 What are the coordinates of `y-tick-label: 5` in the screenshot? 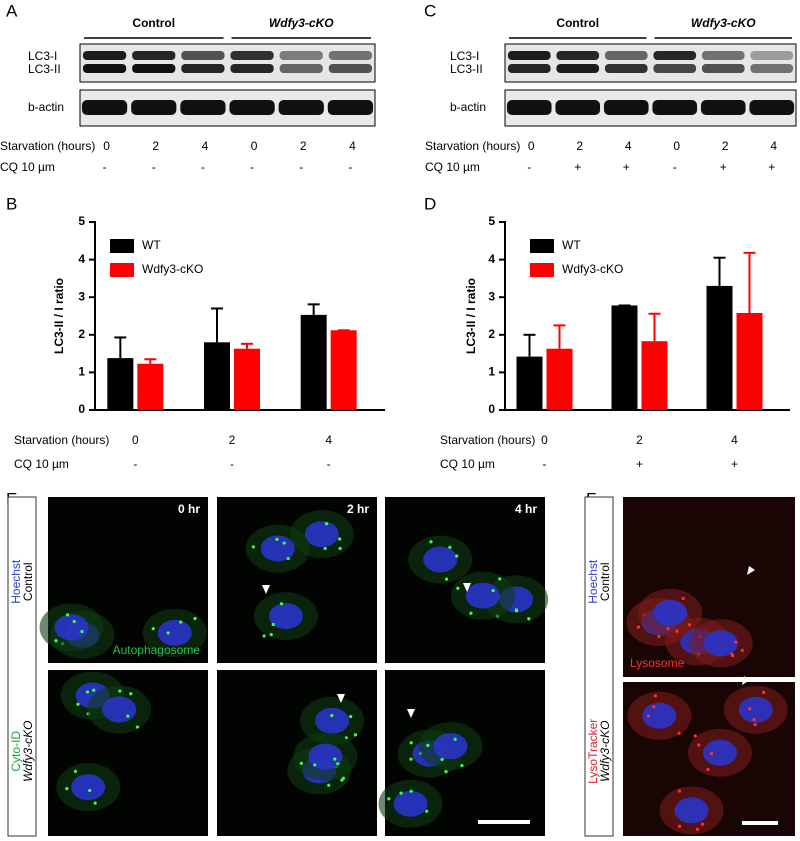 It's located at (491, 221).